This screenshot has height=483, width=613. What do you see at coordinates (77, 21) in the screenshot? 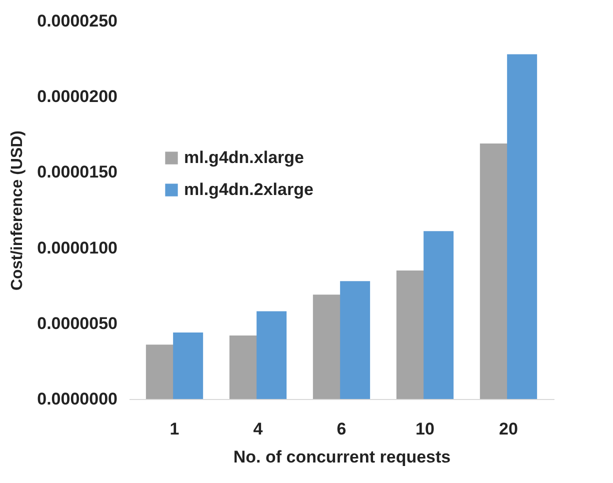
I see `y-tick-label: 0.0000250` at bounding box center [77, 21].